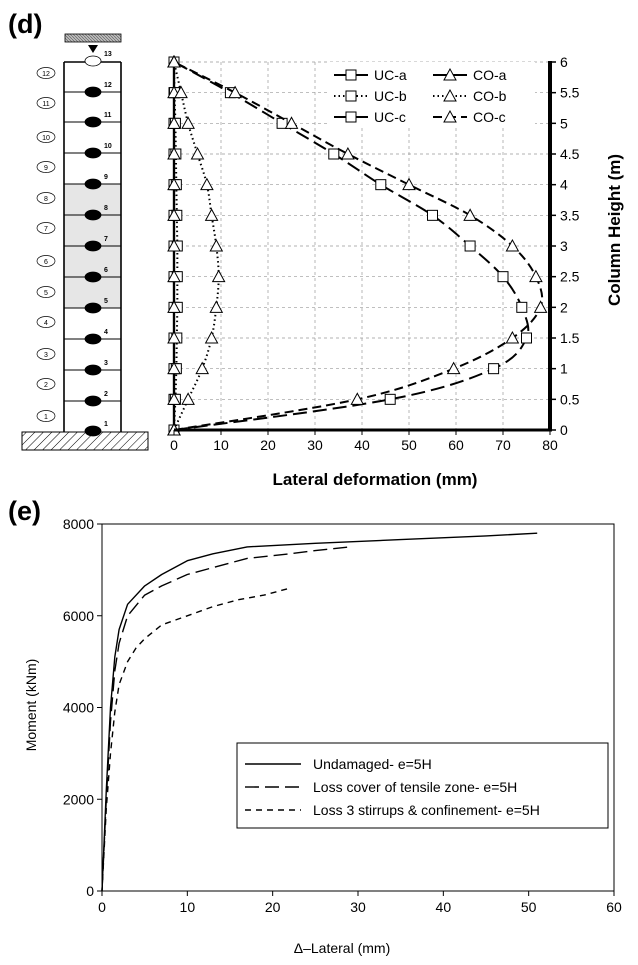 The width and height of the screenshot is (638, 965). Describe the element at coordinates (108, 85) in the screenshot. I see `node-label: 12` at that location.